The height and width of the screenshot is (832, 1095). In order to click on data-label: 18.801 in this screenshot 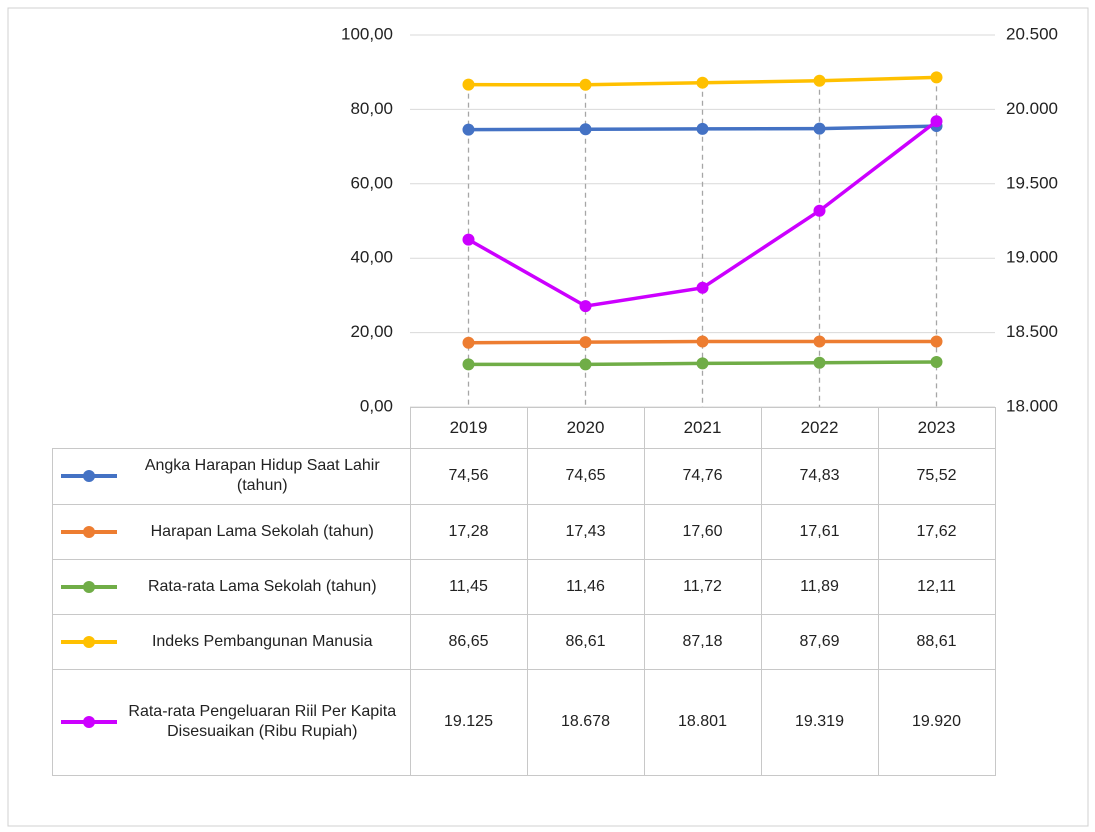, I will do `click(702, 722)`.